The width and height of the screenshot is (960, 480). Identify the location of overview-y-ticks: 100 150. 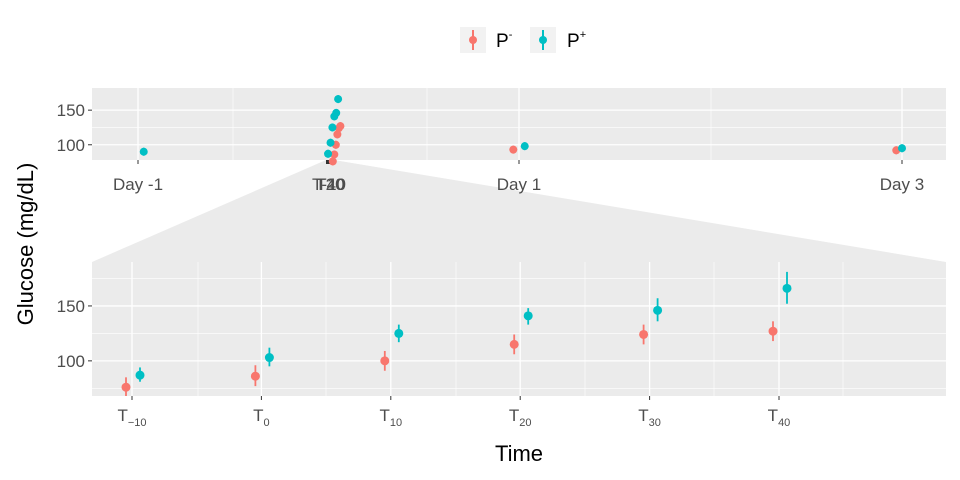
(74, 128).